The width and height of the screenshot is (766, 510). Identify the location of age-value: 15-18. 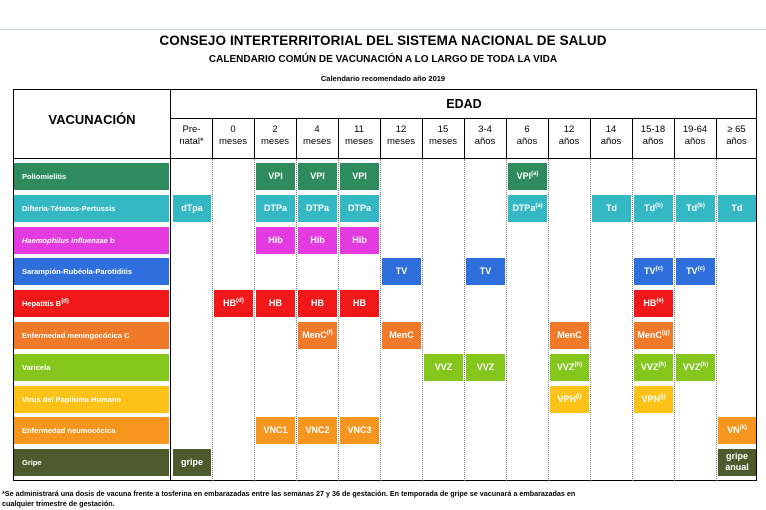
(653, 129).